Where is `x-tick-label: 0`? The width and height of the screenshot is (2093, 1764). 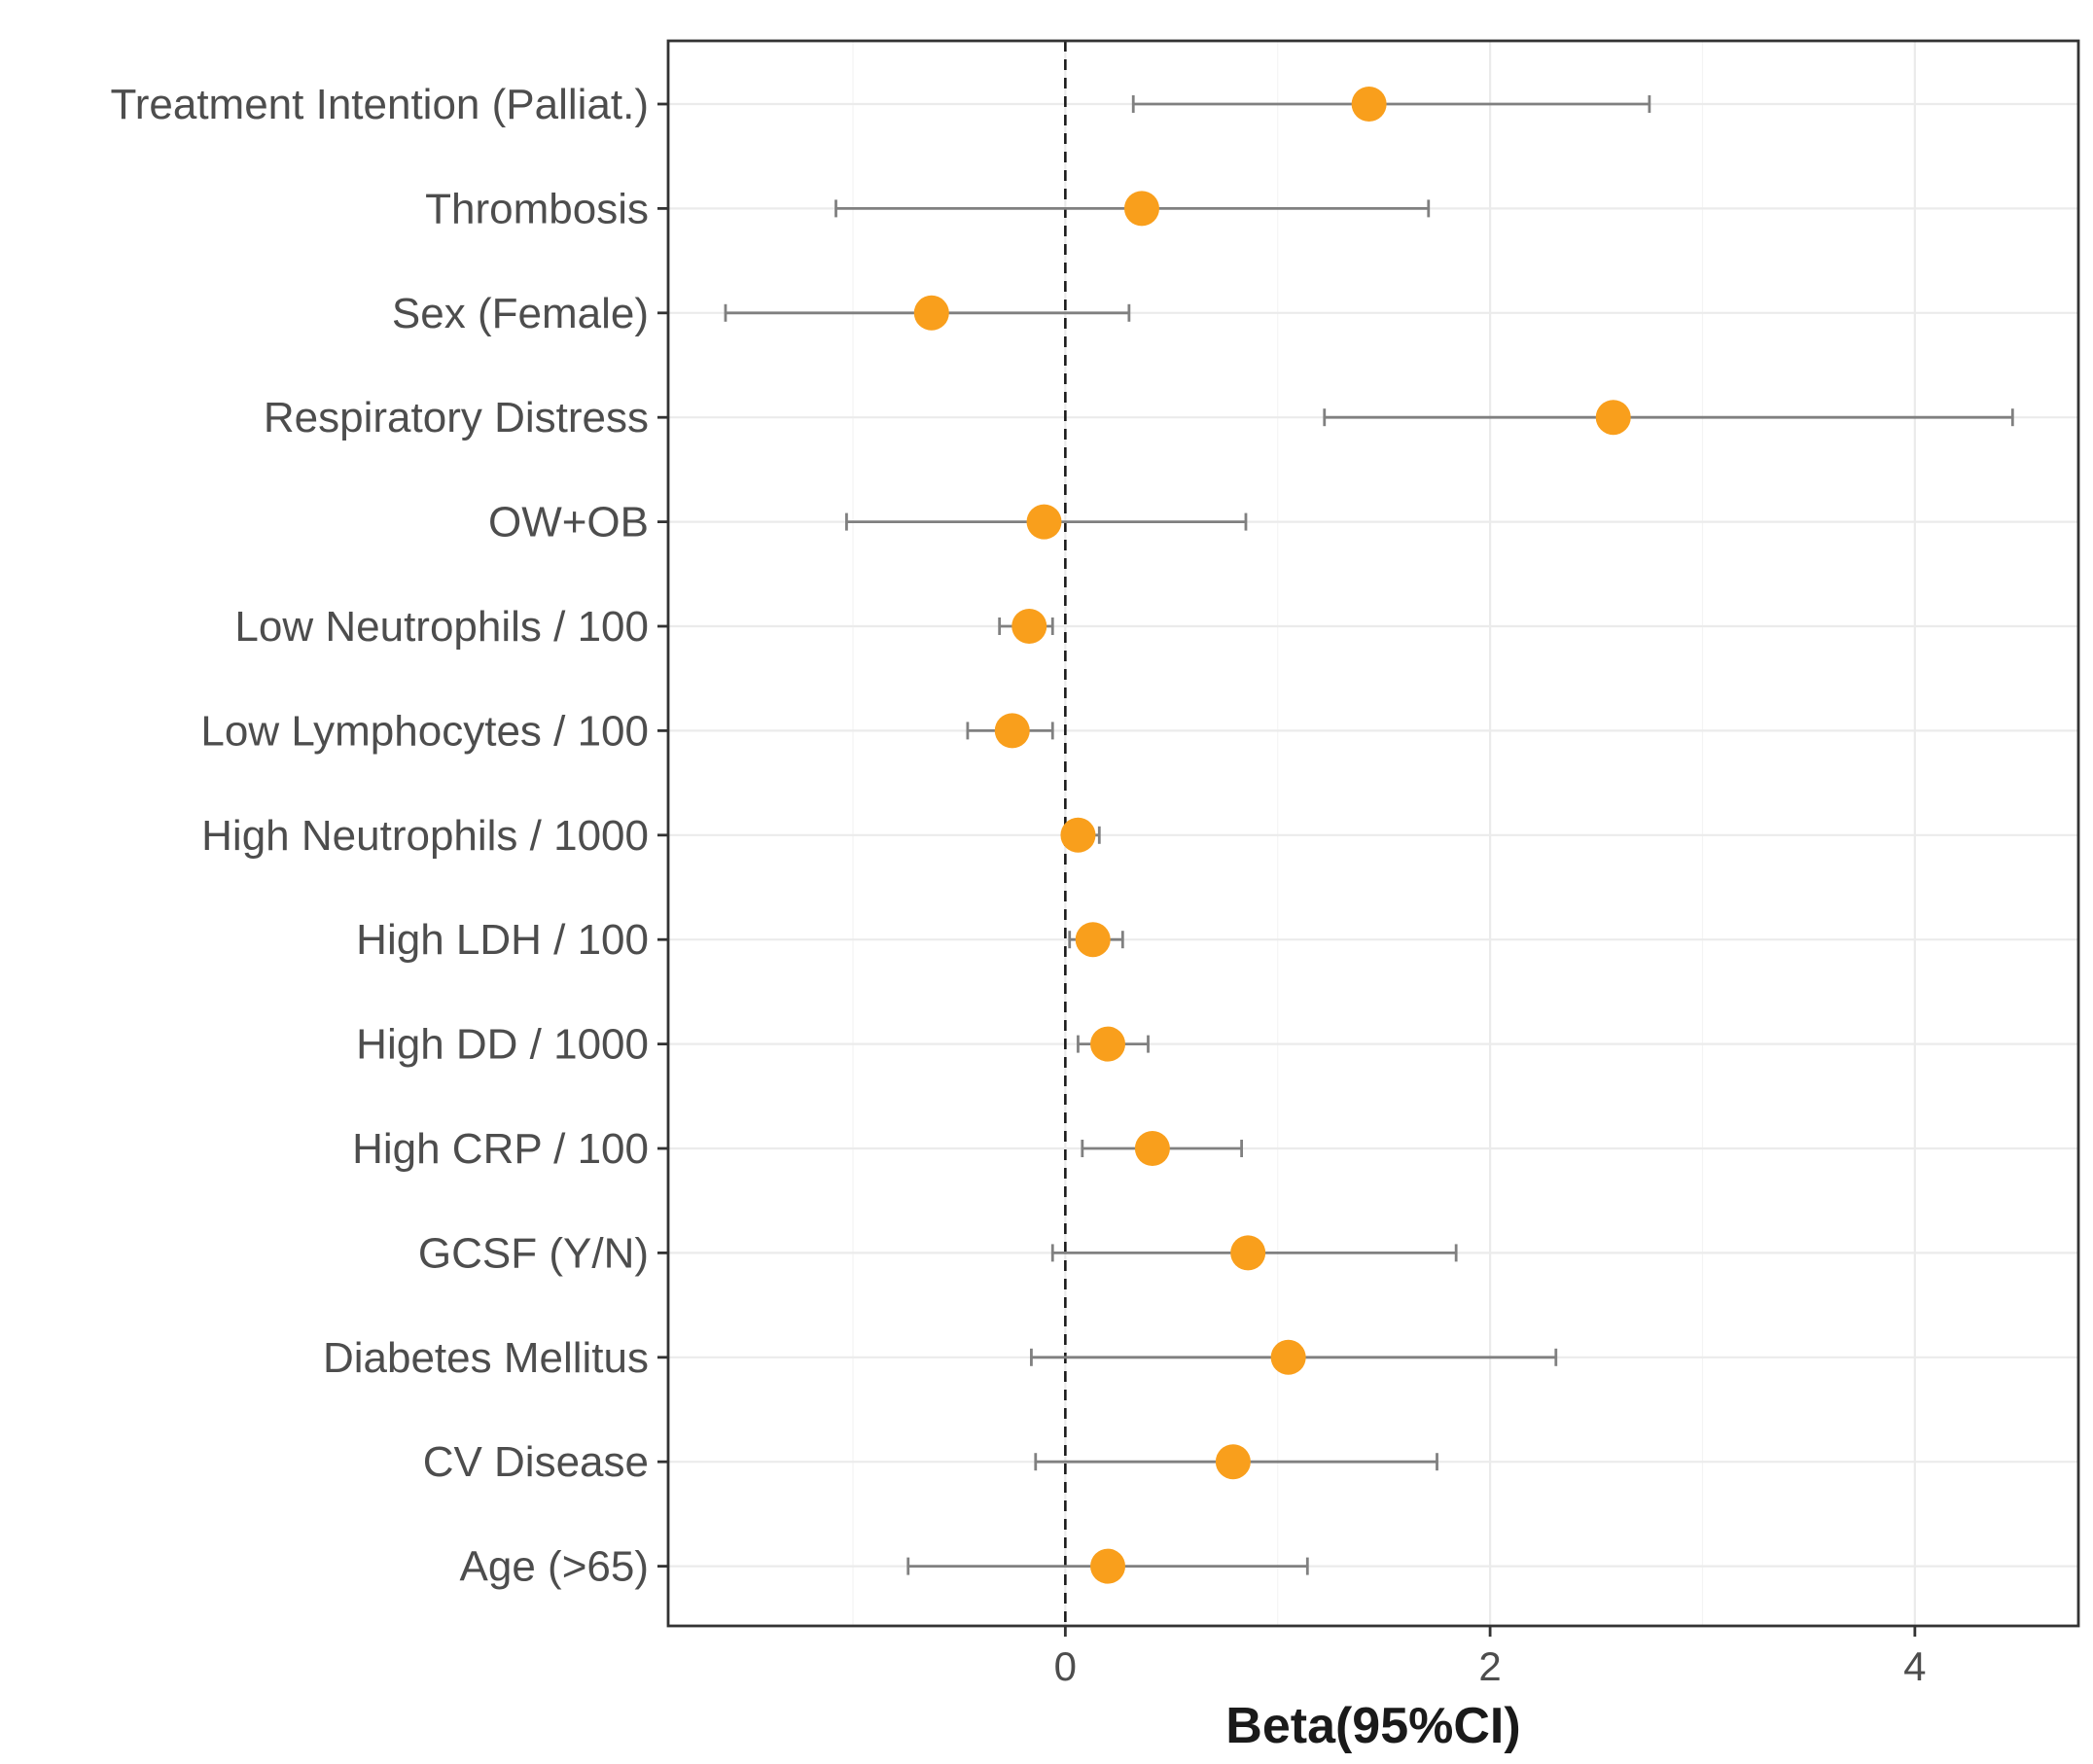 x-tick-label: 0 is located at coordinates (1065, 1666).